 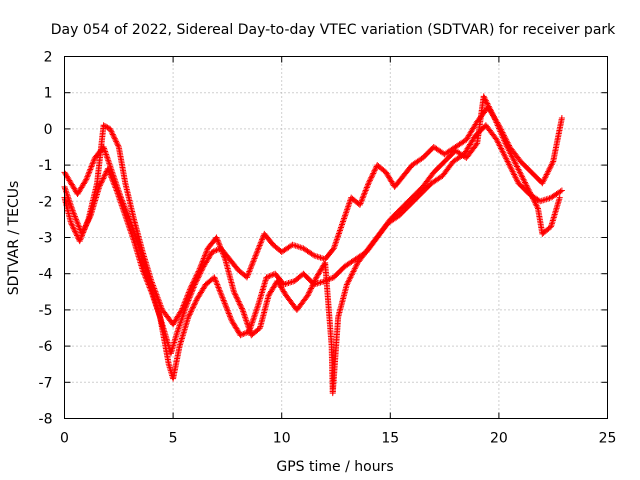 I want to click on y-tick-label: 2, so click(x=48, y=58).